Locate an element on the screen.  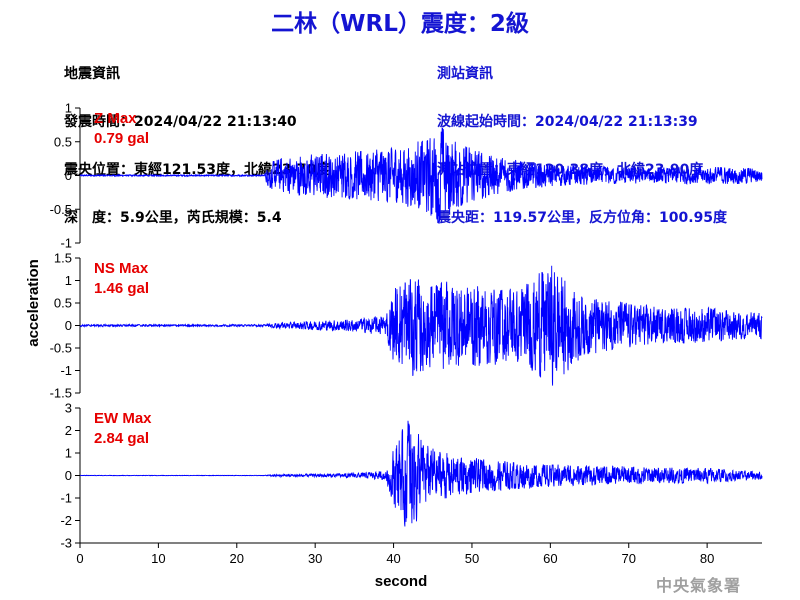
x-tick-label: 80 is located at coordinates (707, 558).